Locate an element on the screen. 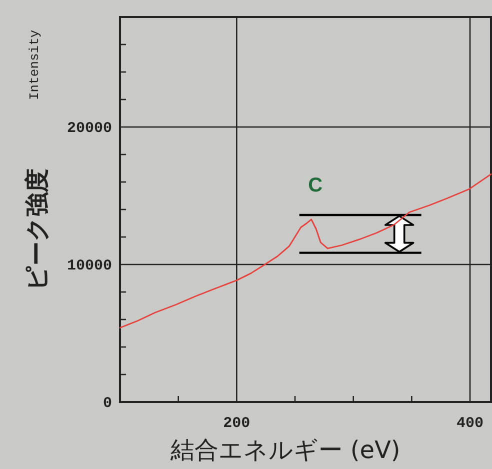 The image size is (492, 469). text: Intensity is located at coordinates (34, 65).